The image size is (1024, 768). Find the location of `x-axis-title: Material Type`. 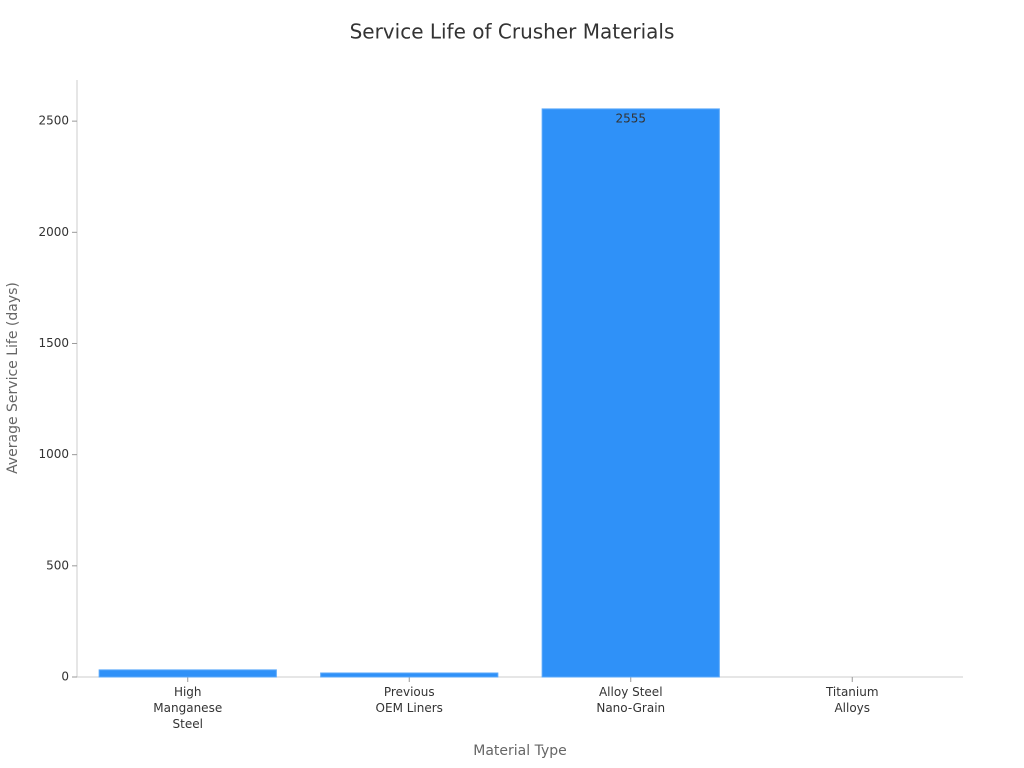

x-axis-title: Material Type is located at coordinates (519, 751).